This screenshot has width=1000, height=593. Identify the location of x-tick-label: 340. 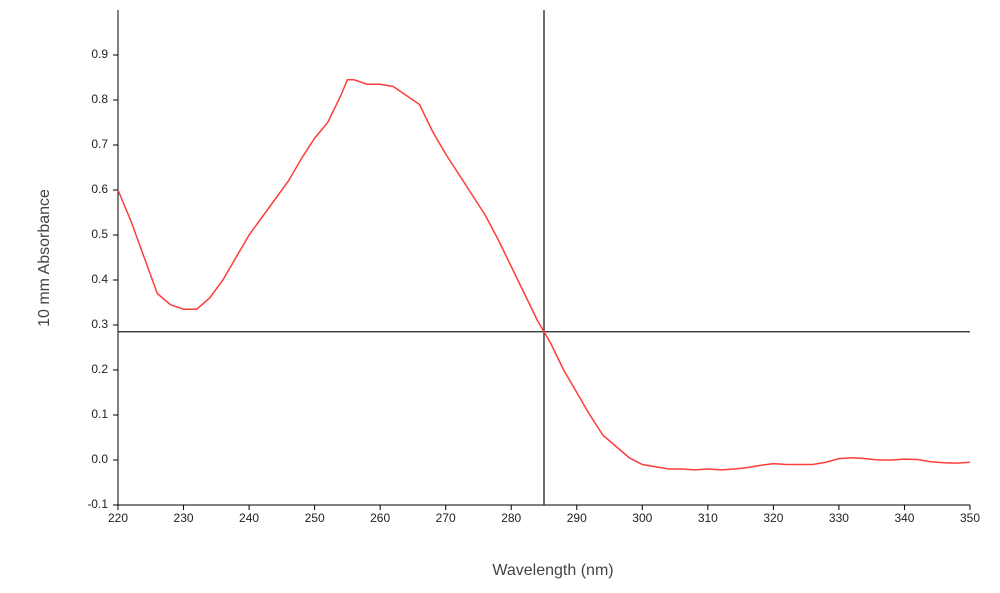
(904, 518).